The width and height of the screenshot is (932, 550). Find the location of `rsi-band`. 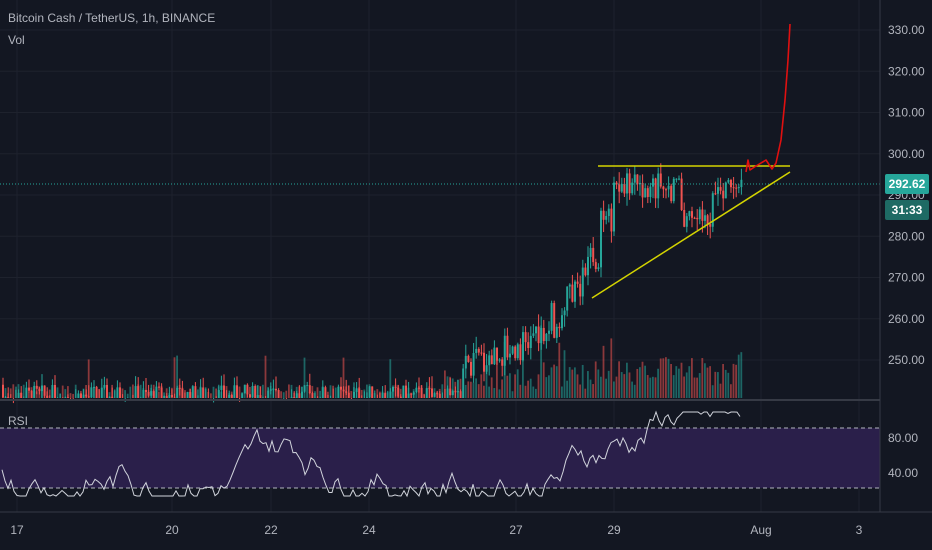

rsi-band is located at coordinates (440, 458).